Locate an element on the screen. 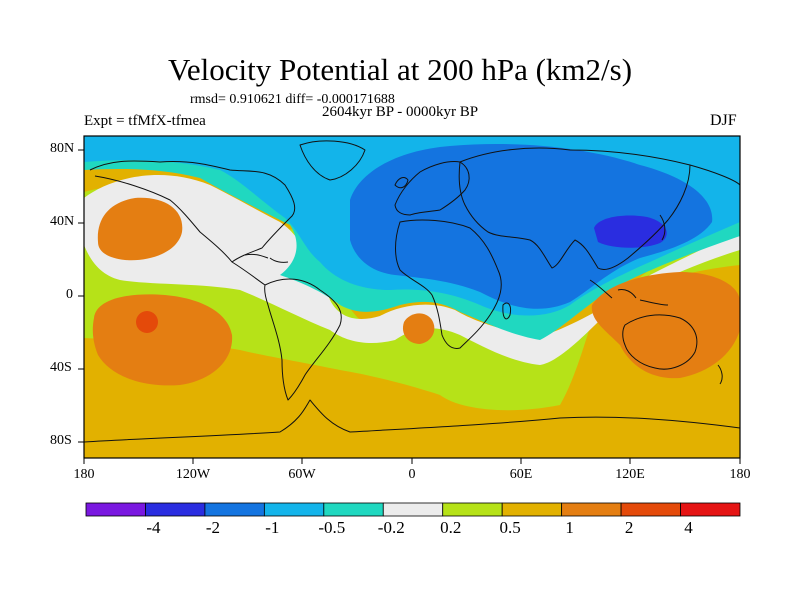 Image resolution: width=800 pixels, height=600 pixels. colorbar is located at coordinates (413, 509).